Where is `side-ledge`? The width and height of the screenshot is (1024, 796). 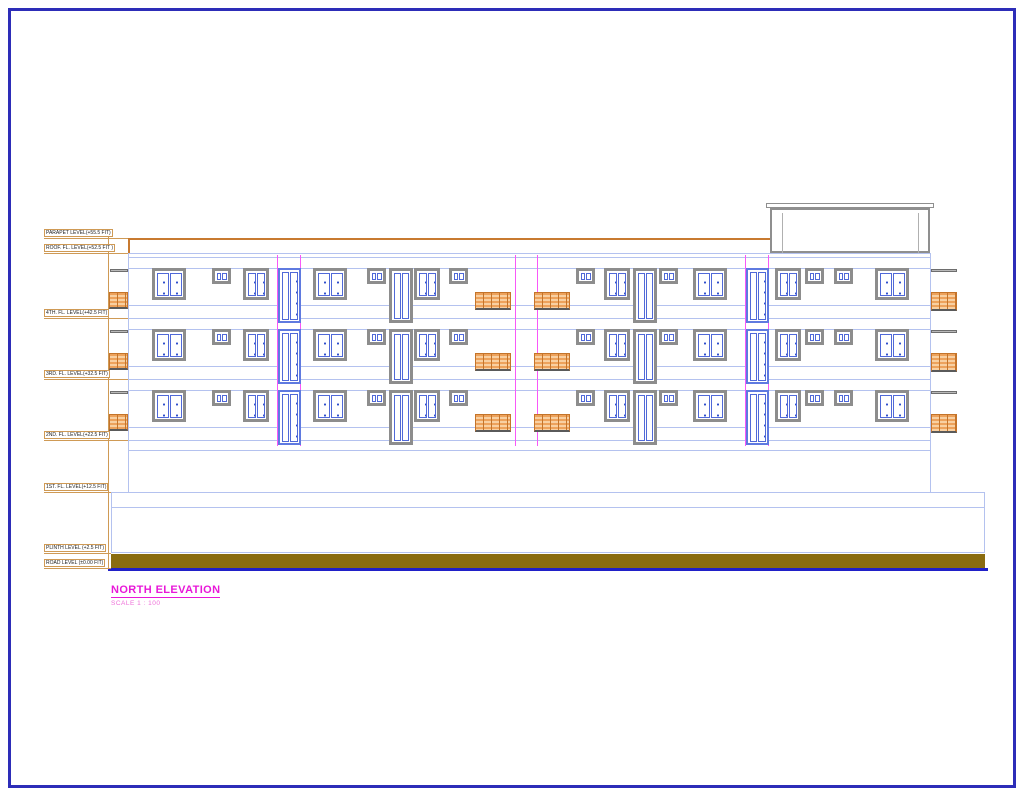 side-ledge is located at coordinates (119, 331).